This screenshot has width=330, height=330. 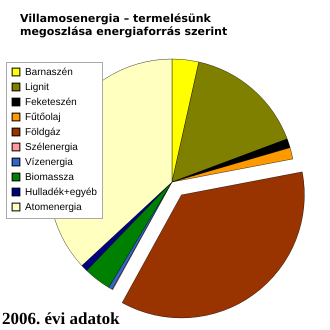 What do you see at coordinates (61, 318) in the screenshot?
I see `text: 2006. évi adatok` at bounding box center [61, 318].